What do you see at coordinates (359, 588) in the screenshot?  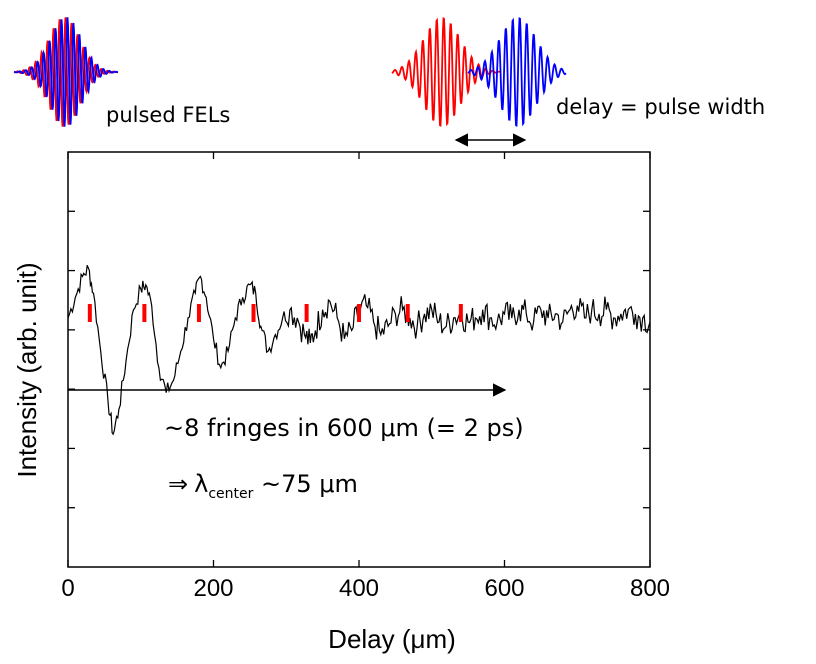 I see `x-tick-label: 400` at bounding box center [359, 588].